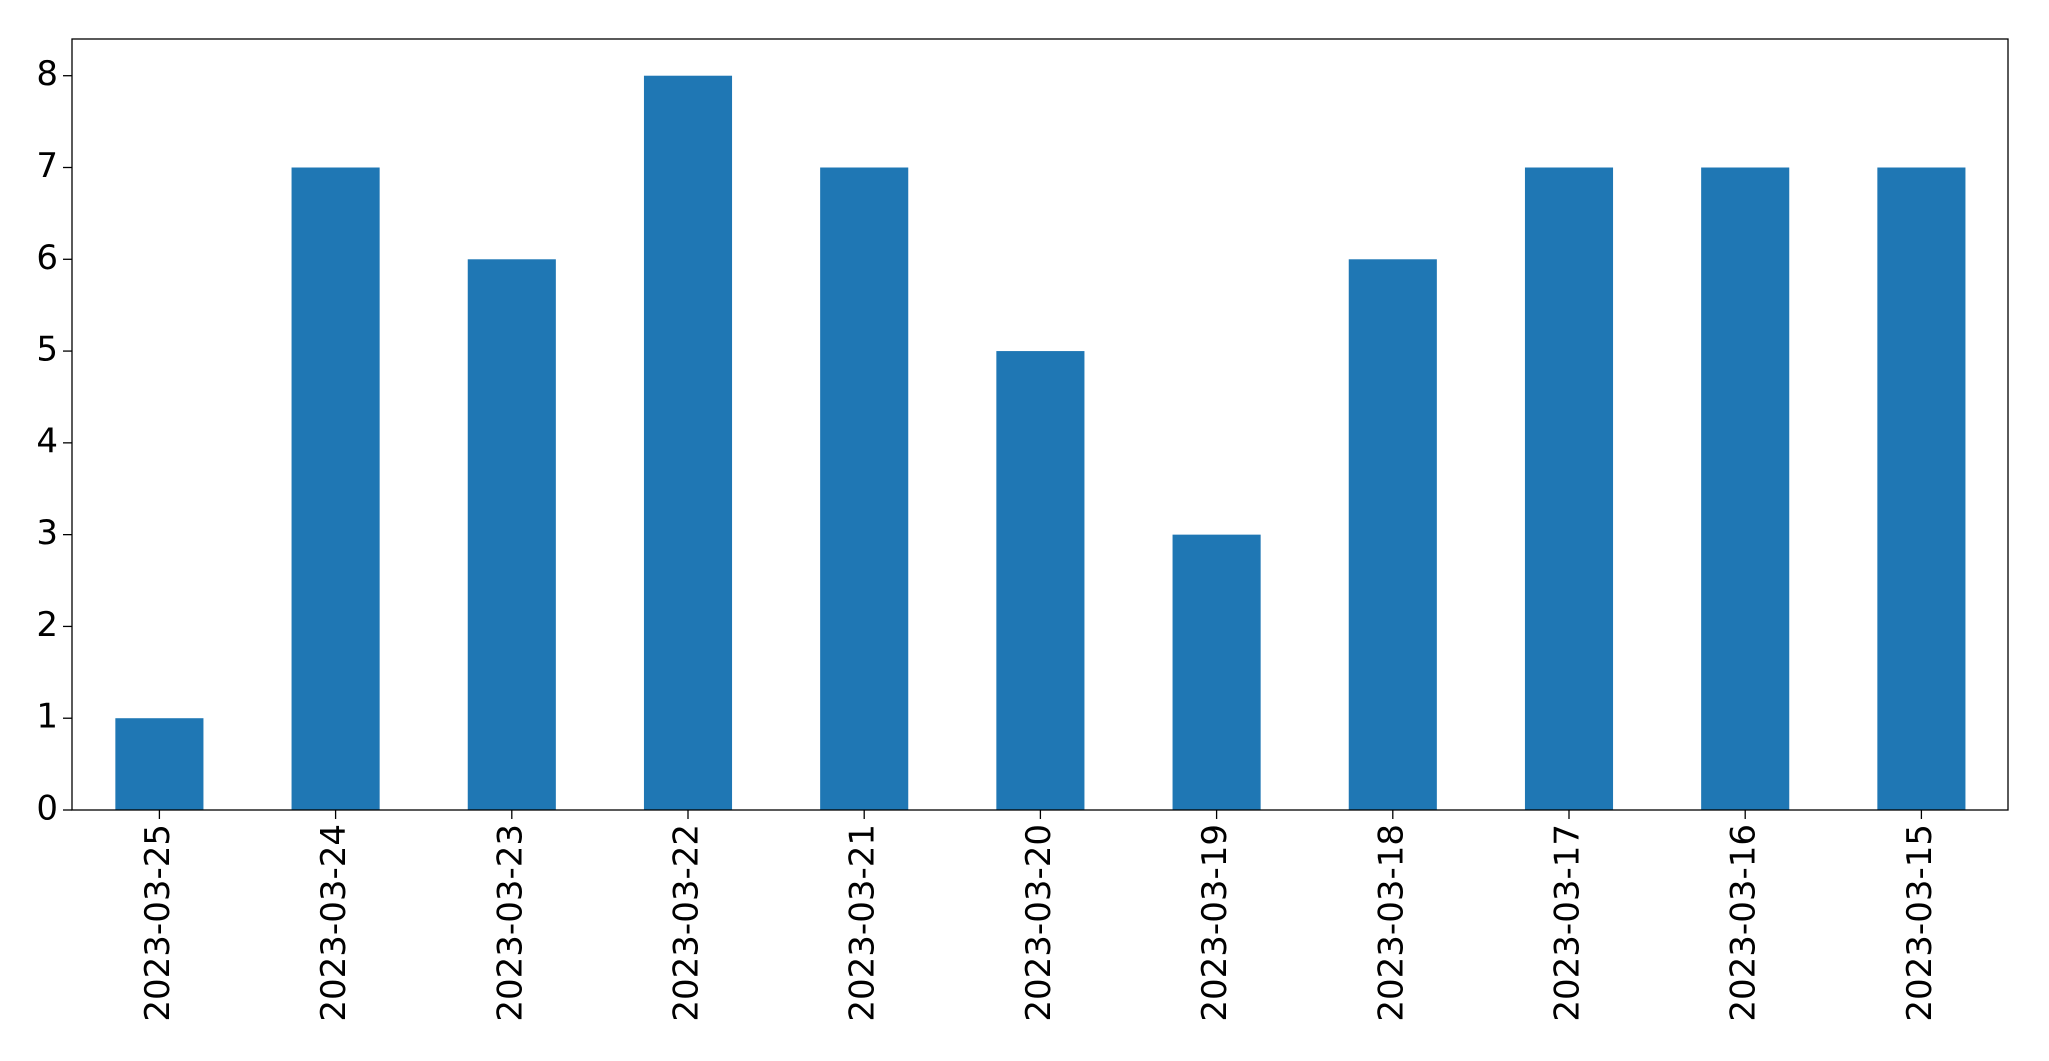  I want to click on x-tick-label: 2023-03-18, so click(1391, 923).